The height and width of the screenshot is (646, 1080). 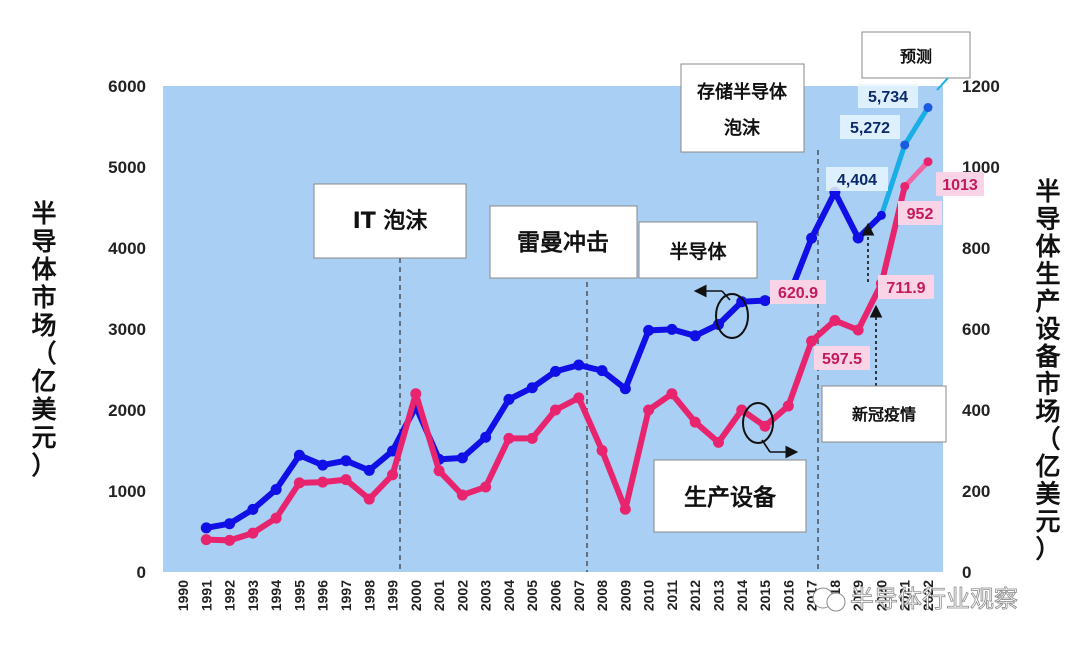 What do you see at coordinates (695, 422) in the screenshot?
I see `series-1-point-2012` at bounding box center [695, 422].